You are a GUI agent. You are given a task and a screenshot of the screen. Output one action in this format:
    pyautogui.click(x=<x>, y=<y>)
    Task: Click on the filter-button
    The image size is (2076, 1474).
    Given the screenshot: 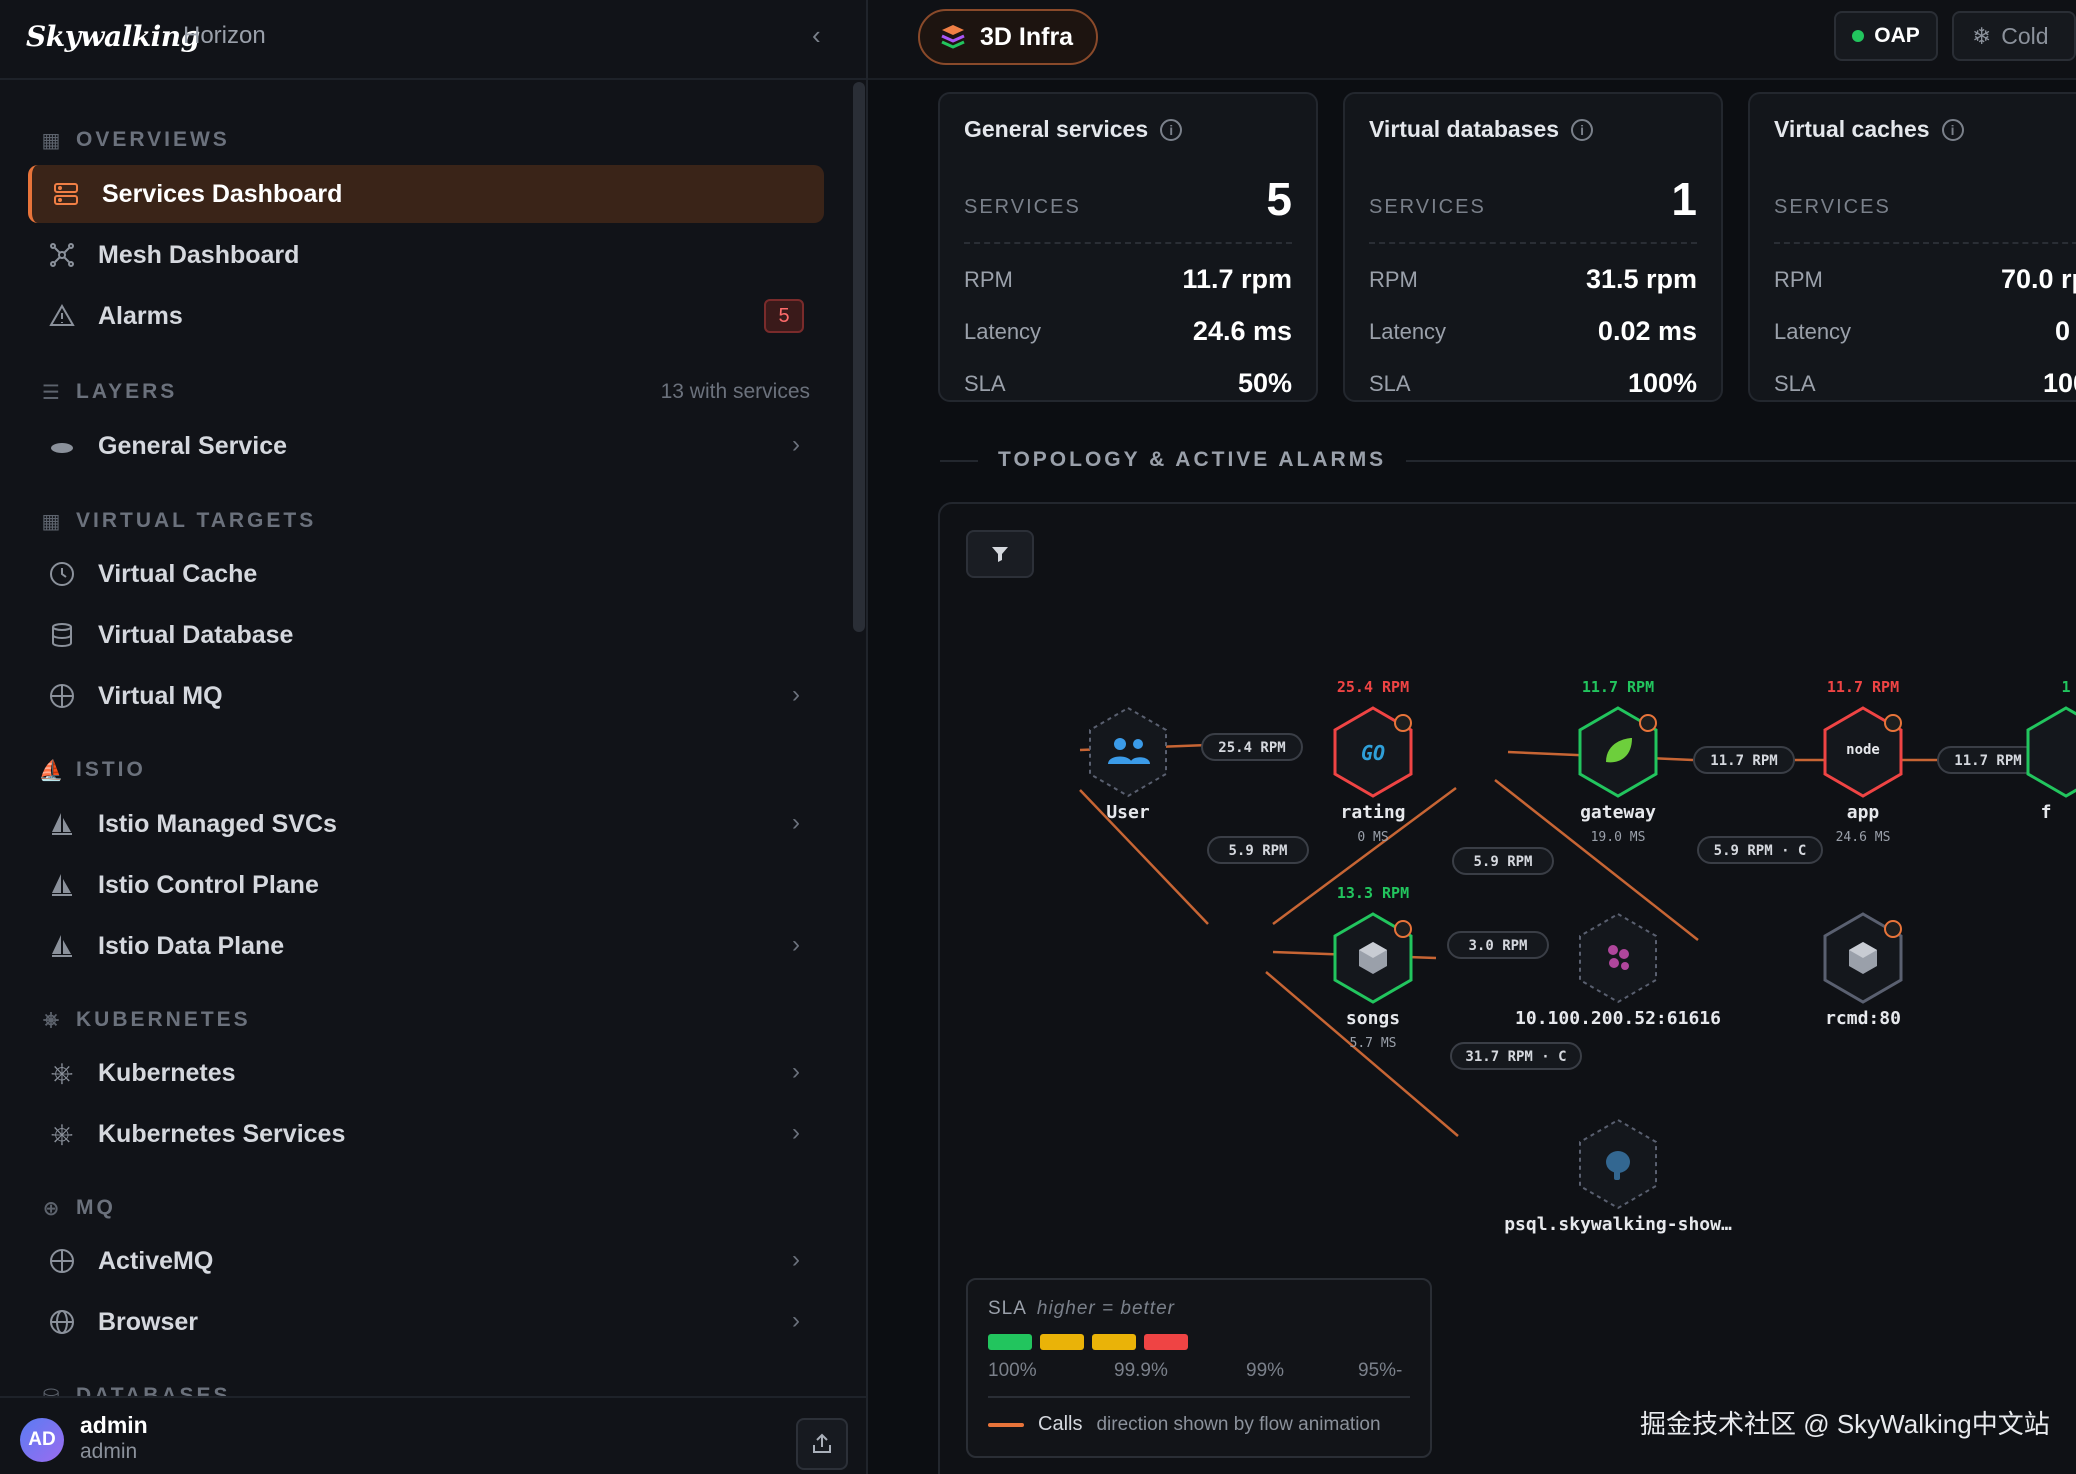 What is the action you would take?
    pyautogui.click(x=1000, y=554)
    